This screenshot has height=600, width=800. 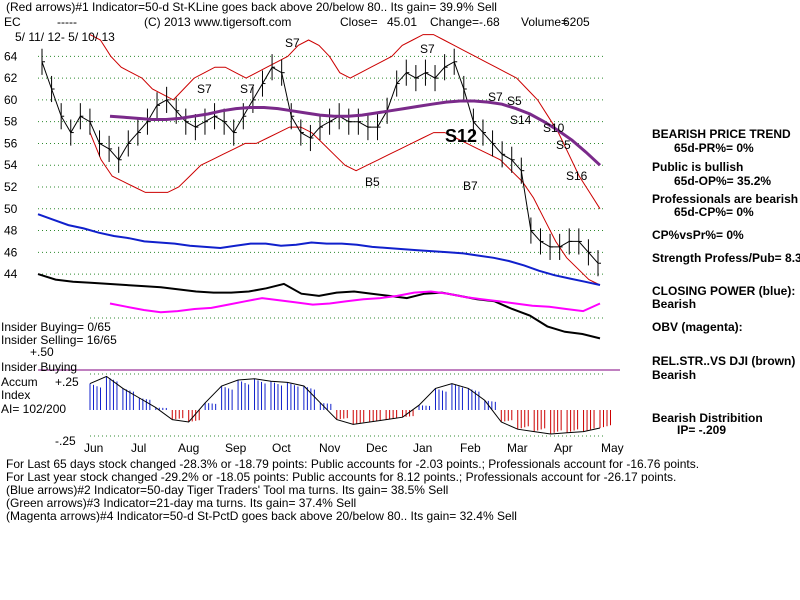 I want to click on distribution-label: Bearish Distribition, so click(x=707, y=418).